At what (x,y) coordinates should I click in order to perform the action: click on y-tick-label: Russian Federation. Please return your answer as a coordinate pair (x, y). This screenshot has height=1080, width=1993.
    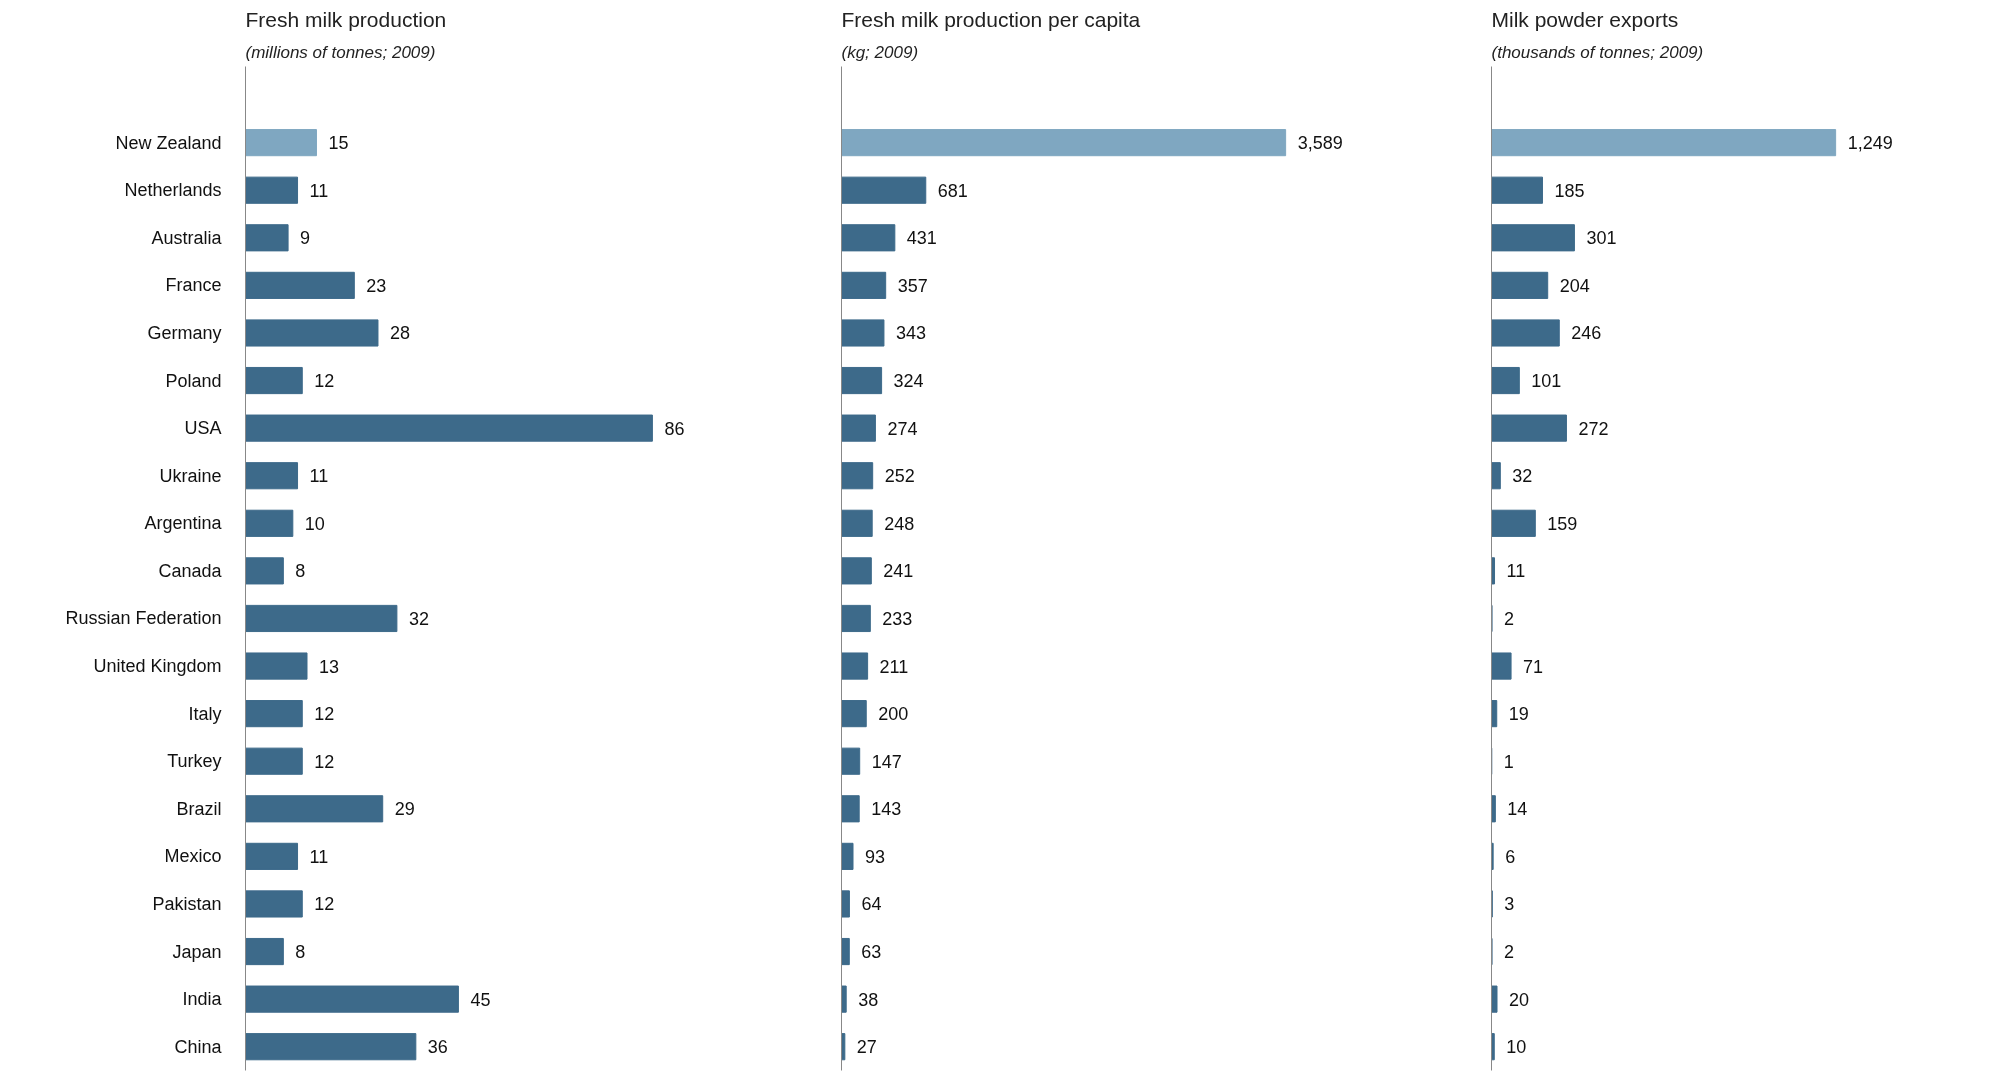
    Looking at the image, I should click on (143, 618).